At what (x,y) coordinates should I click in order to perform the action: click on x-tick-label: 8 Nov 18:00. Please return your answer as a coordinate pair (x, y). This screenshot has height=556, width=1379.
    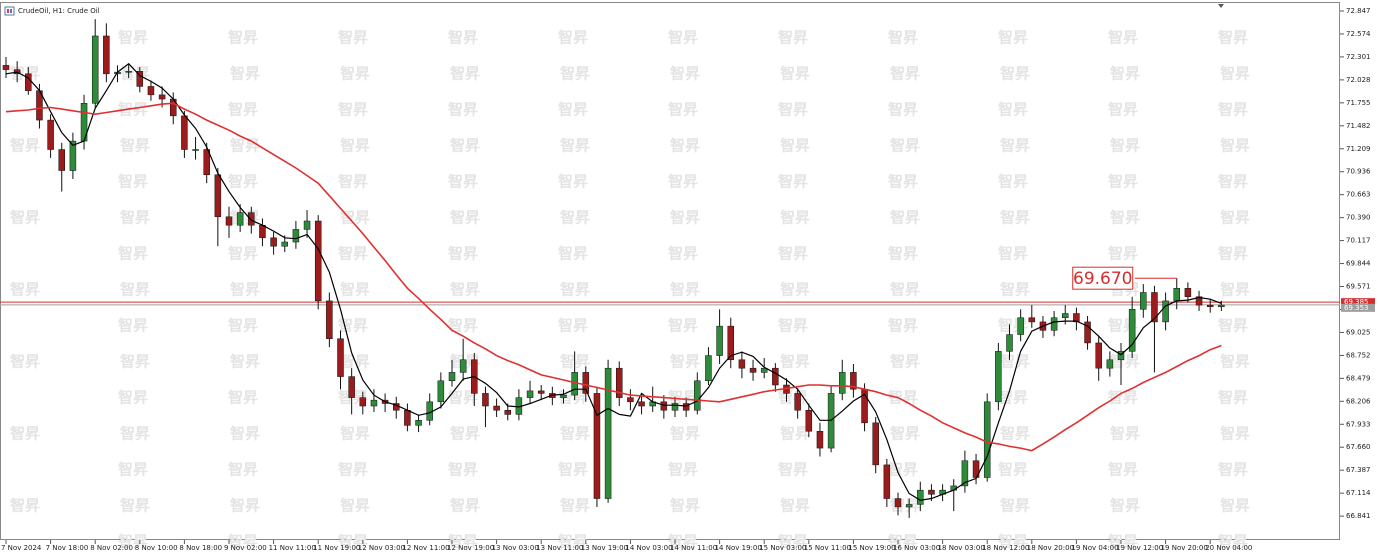
    Looking at the image, I should click on (200, 548).